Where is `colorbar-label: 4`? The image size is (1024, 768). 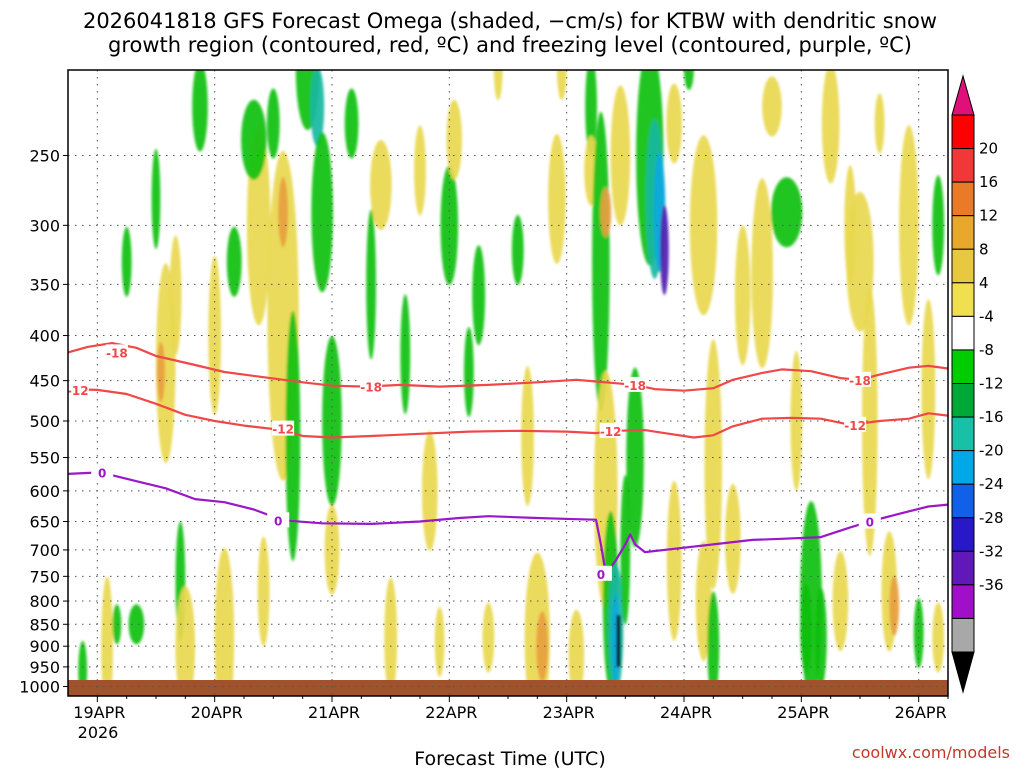 colorbar-label: 4 is located at coordinates (984, 283).